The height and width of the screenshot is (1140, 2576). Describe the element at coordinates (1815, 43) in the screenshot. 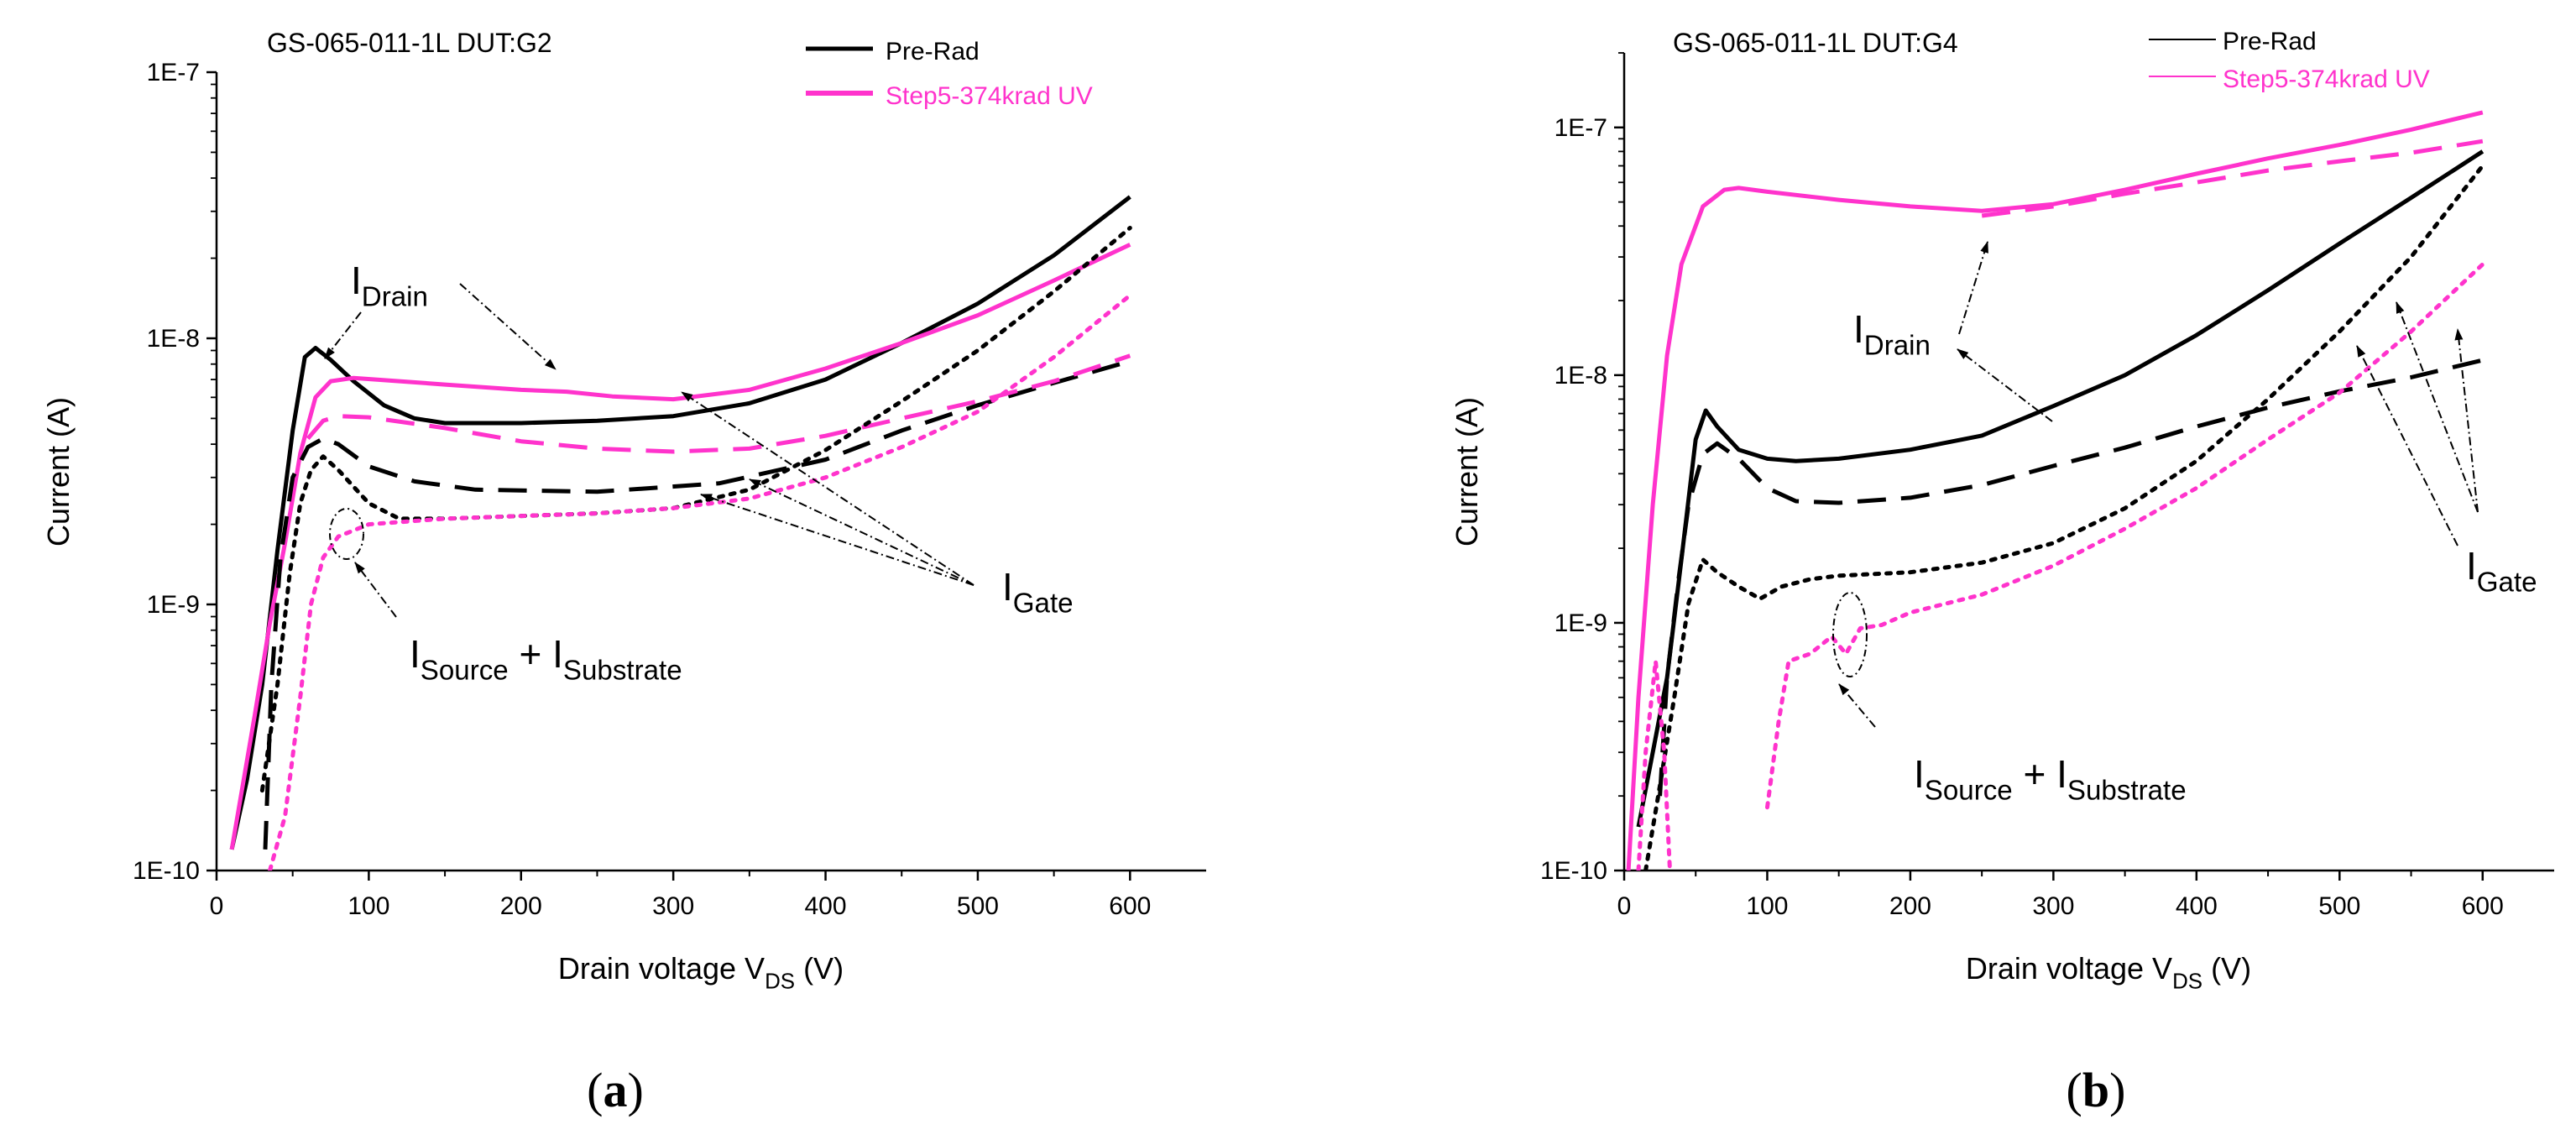

I see `chart-title: GS-065-011-1L DUT:G4` at that location.